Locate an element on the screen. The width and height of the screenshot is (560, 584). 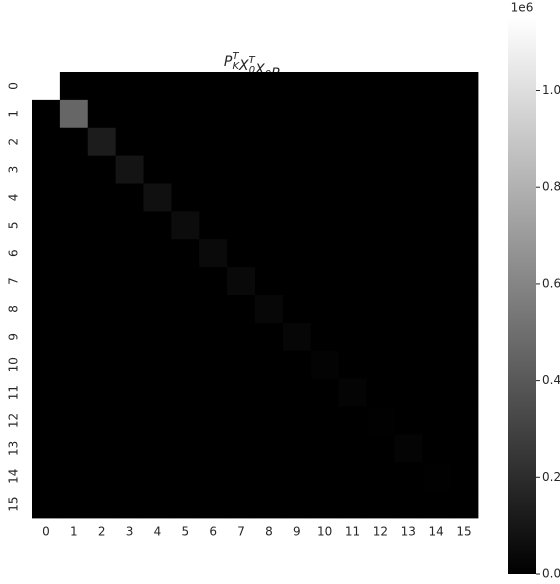
x-tick-label: 6 is located at coordinates (213, 532).